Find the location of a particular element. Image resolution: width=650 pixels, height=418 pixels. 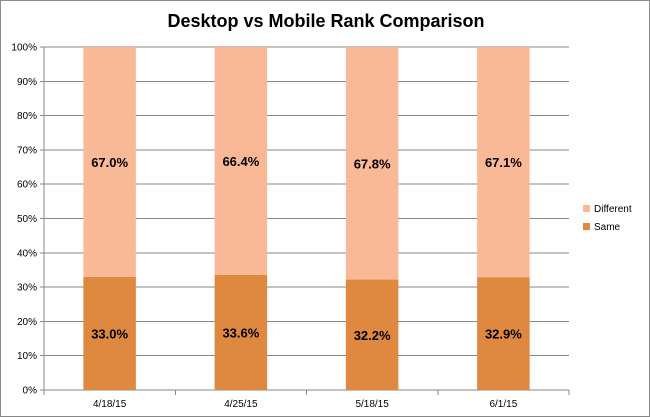

data-label-same: 32.9% is located at coordinates (503, 334).